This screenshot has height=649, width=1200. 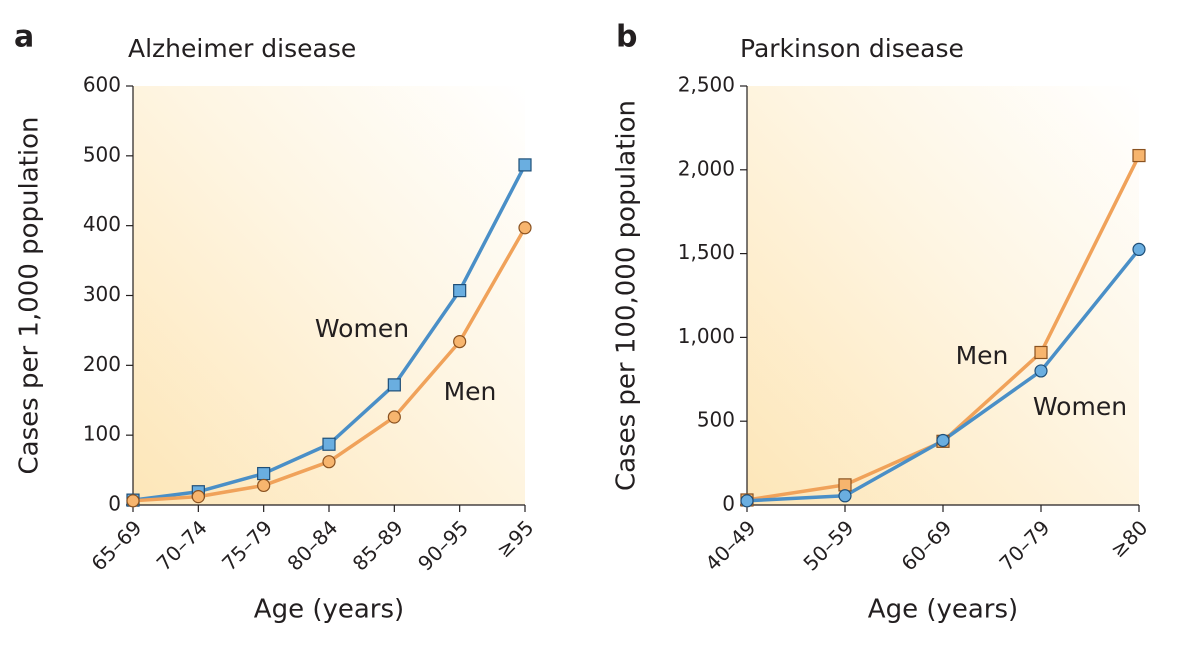 I want to click on x-tick-label: ≥80, so click(x=1129, y=538).